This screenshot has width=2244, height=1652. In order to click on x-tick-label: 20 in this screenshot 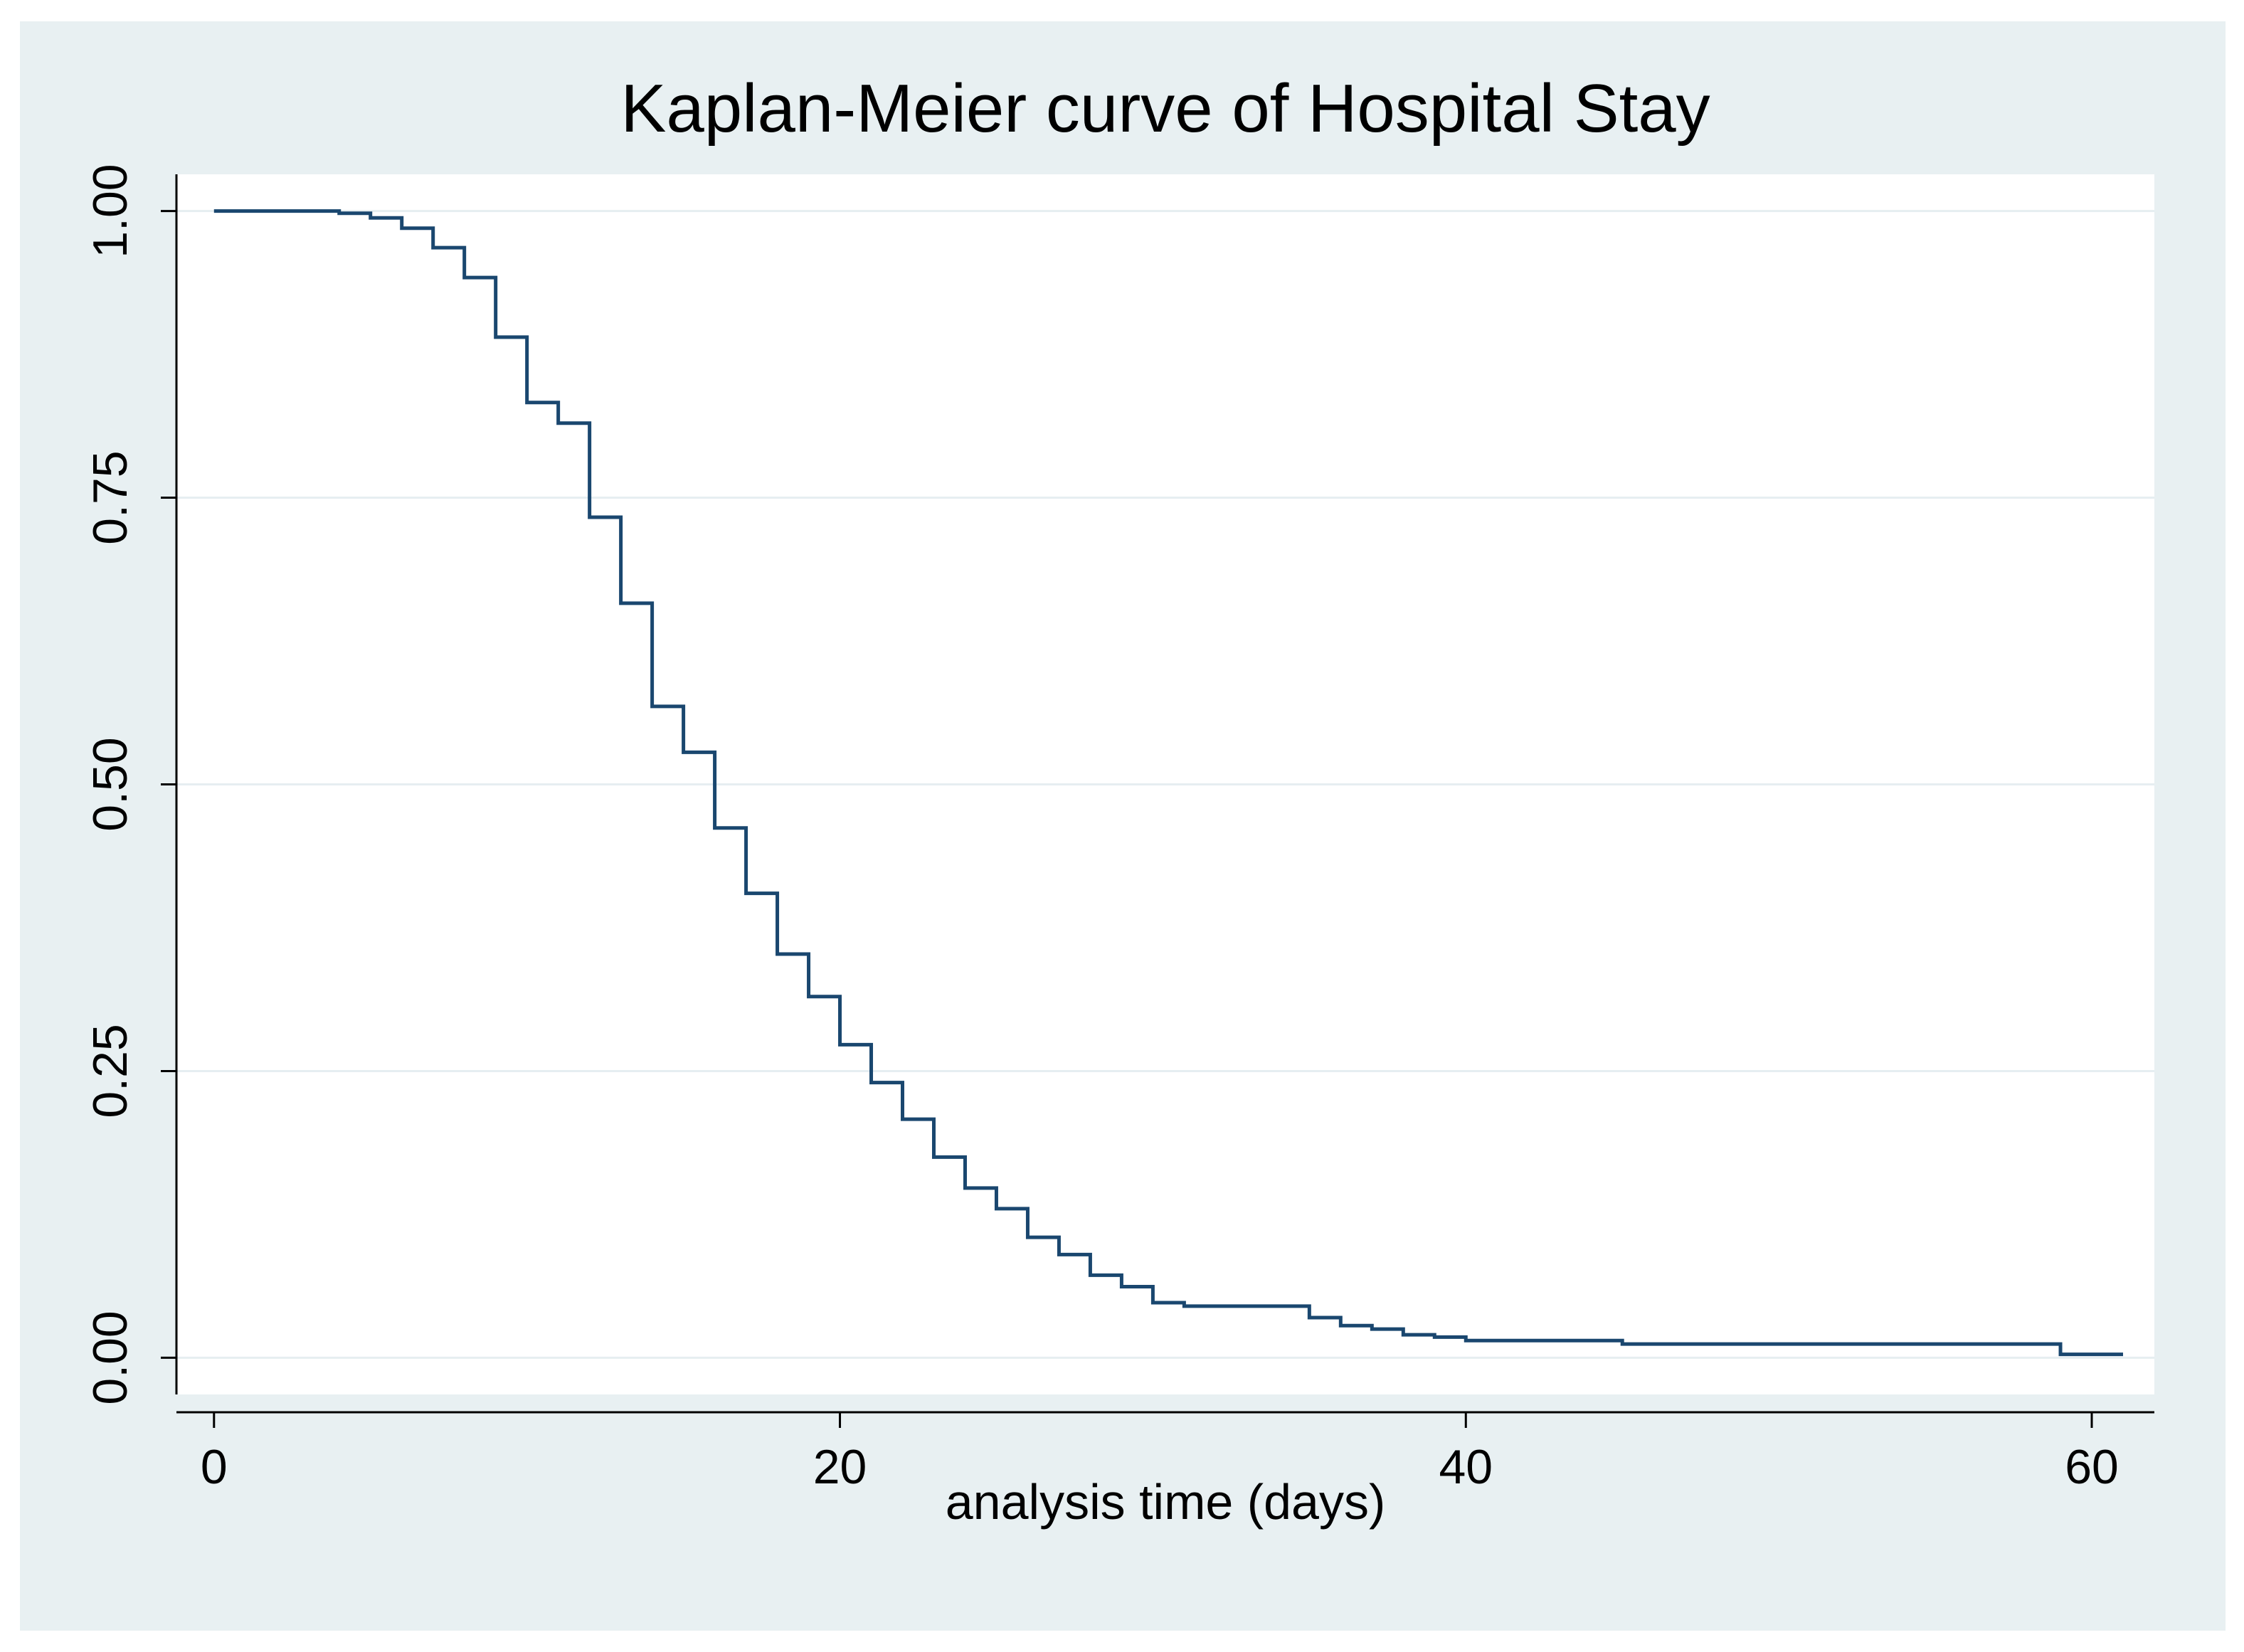, I will do `click(840, 1467)`.